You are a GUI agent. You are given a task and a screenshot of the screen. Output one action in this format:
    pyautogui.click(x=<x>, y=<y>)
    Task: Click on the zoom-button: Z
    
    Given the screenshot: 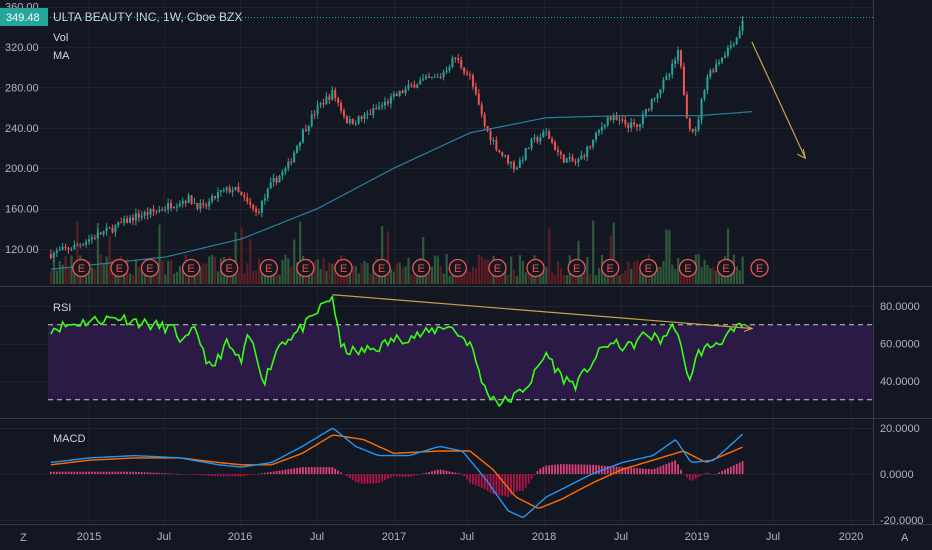 What is the action you would take?
    pyautogui.click(x=23, y=538)
    